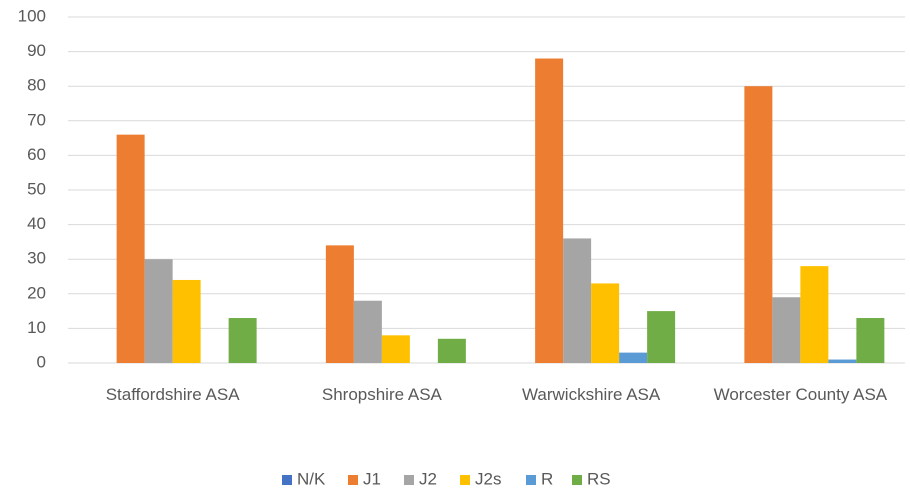  I want to click on y-tick-label: 50, so click(36, 188).